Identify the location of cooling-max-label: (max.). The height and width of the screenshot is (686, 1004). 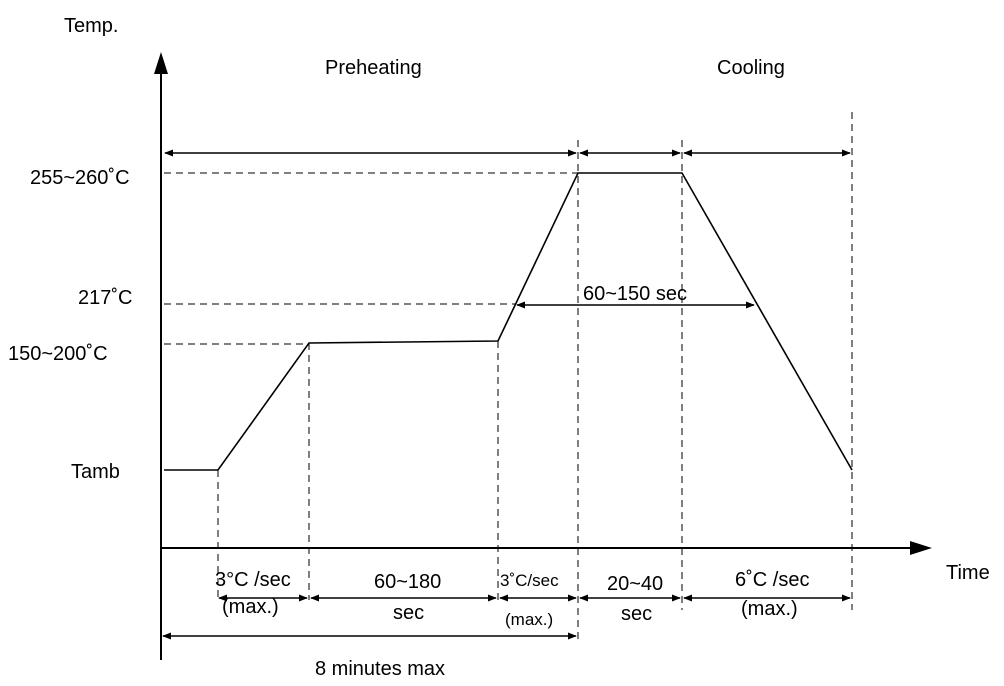
(769, 609).